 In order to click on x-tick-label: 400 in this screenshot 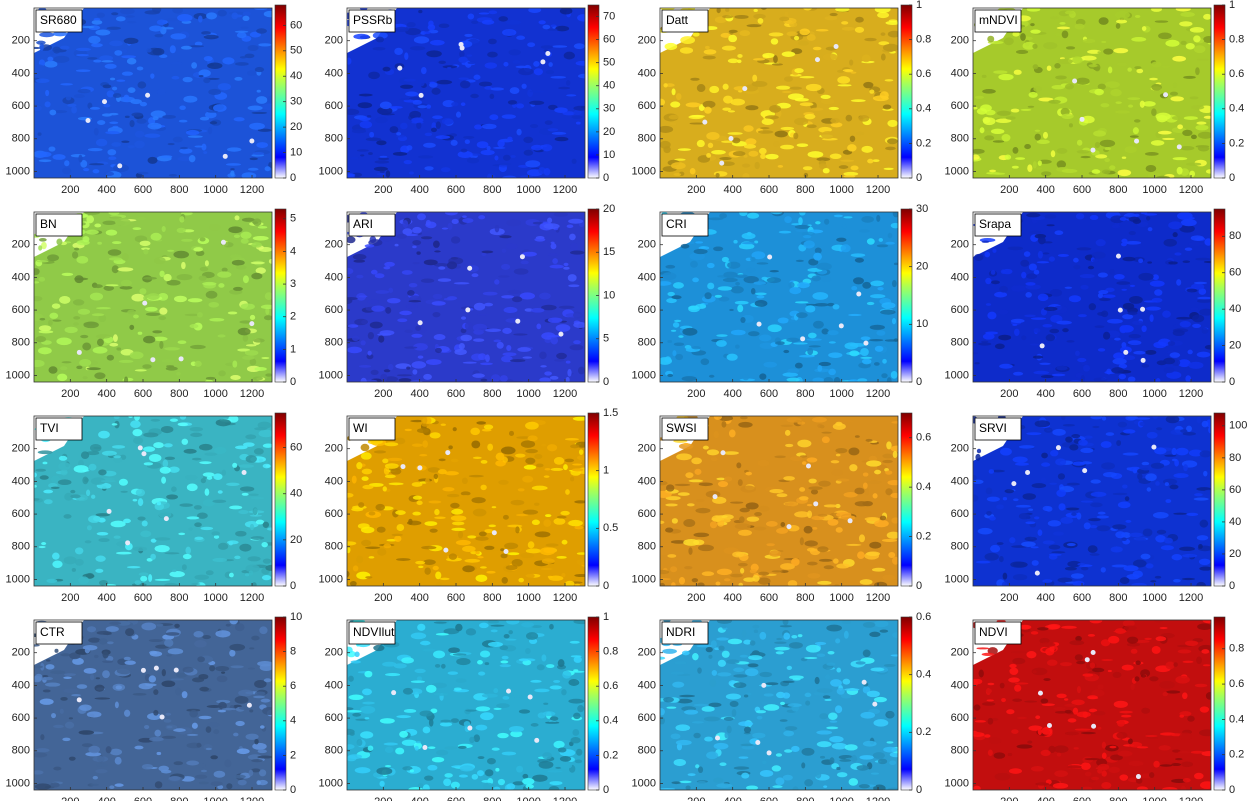, I will do `click(419, 598)`.